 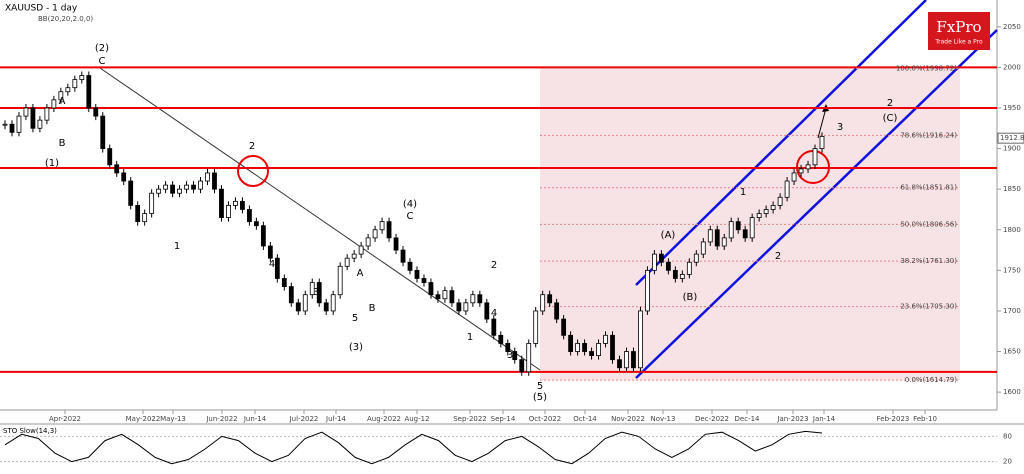 I want to click on last-price-box, so click(x=1010, y=138).